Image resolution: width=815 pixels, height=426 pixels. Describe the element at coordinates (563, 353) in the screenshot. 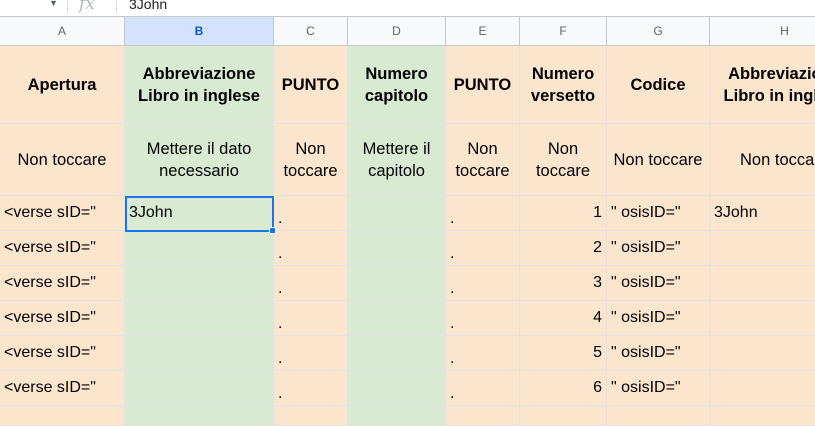

I see `table-cell: 5` at that location.